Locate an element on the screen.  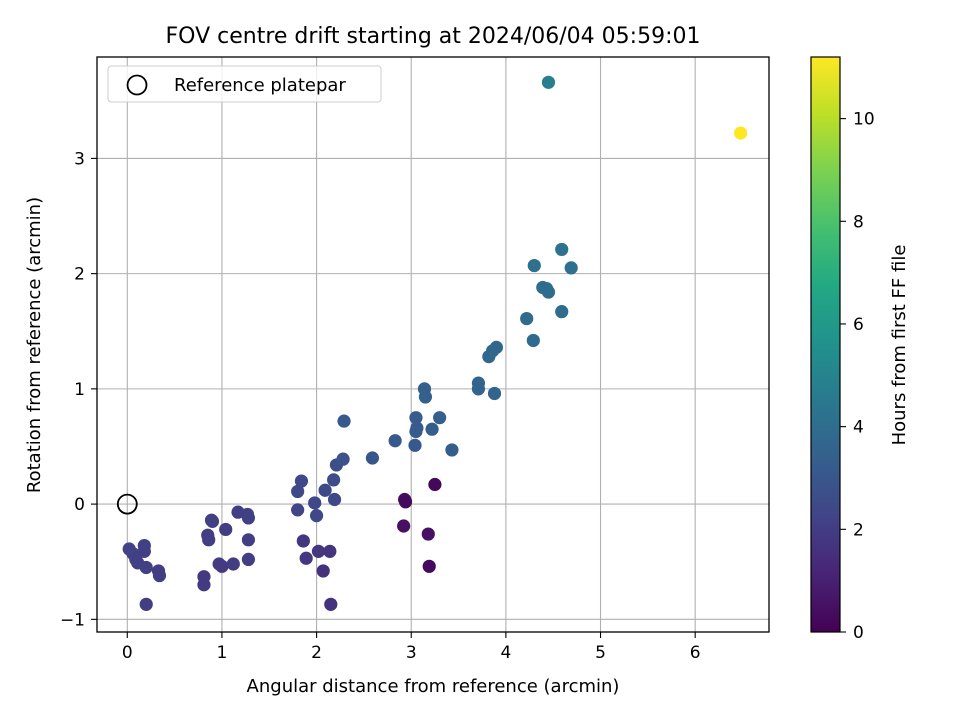
x-axis-label: Angular distance from reference (arcmin) is located at coordinates (433, 686).